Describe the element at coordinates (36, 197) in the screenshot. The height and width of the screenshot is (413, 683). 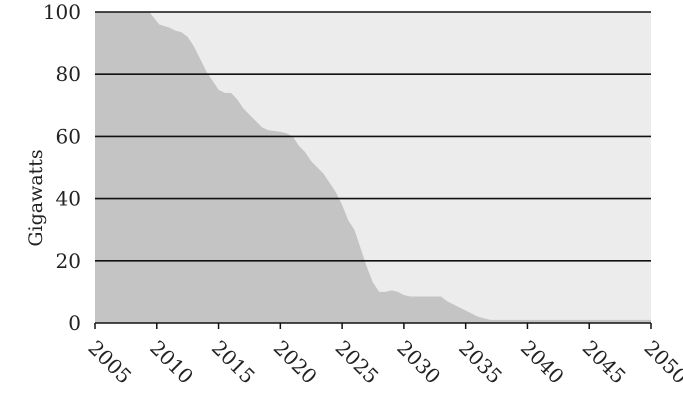
I see `y-axis-title: Gigawatts` at that location.